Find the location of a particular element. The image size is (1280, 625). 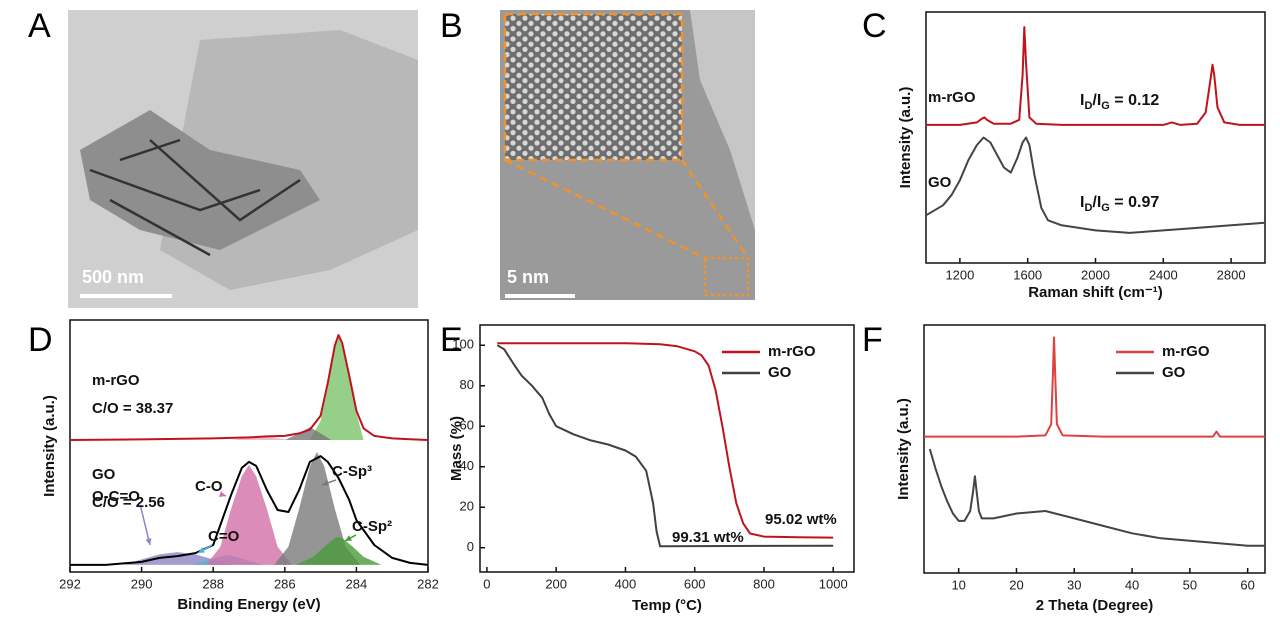

series-label: C-Sp³ is located at coordinates (352, 471).